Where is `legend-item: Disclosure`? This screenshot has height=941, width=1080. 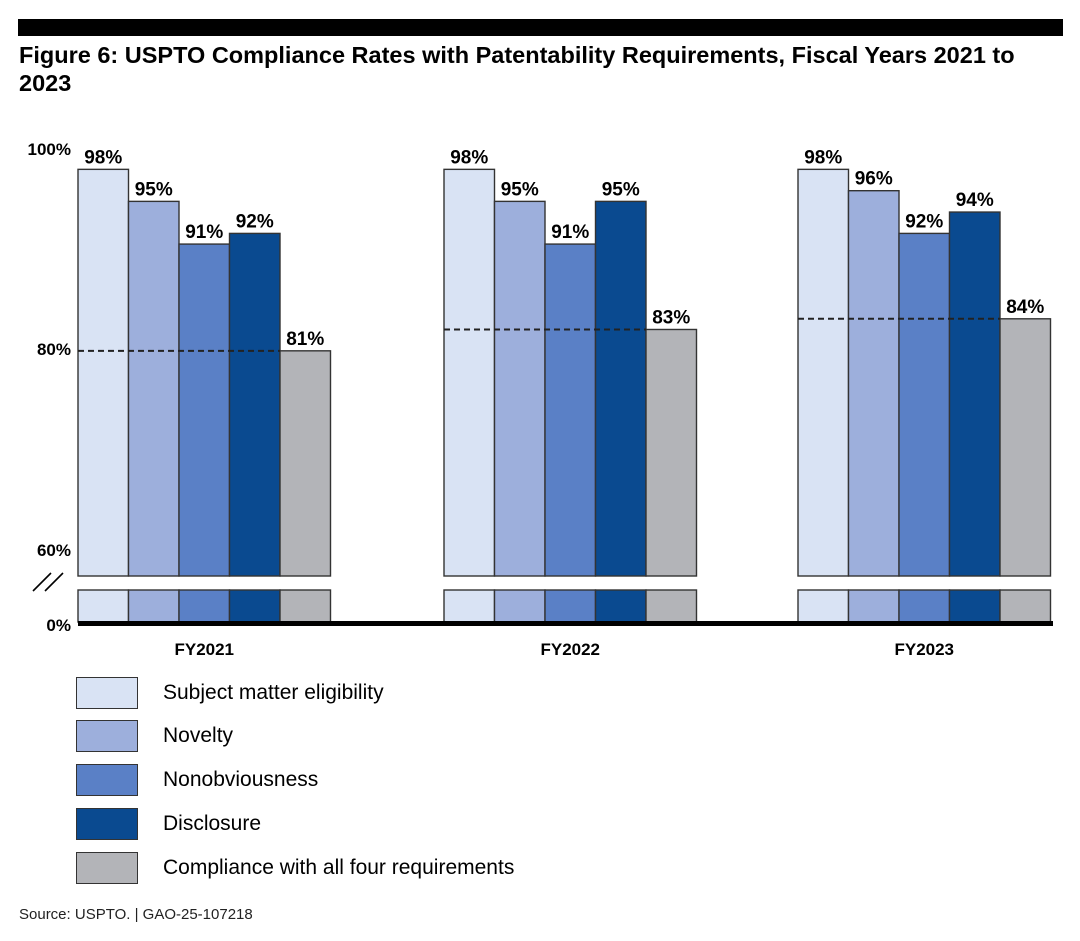
legend-item: Disclosure is located at coordinates (376, 828).